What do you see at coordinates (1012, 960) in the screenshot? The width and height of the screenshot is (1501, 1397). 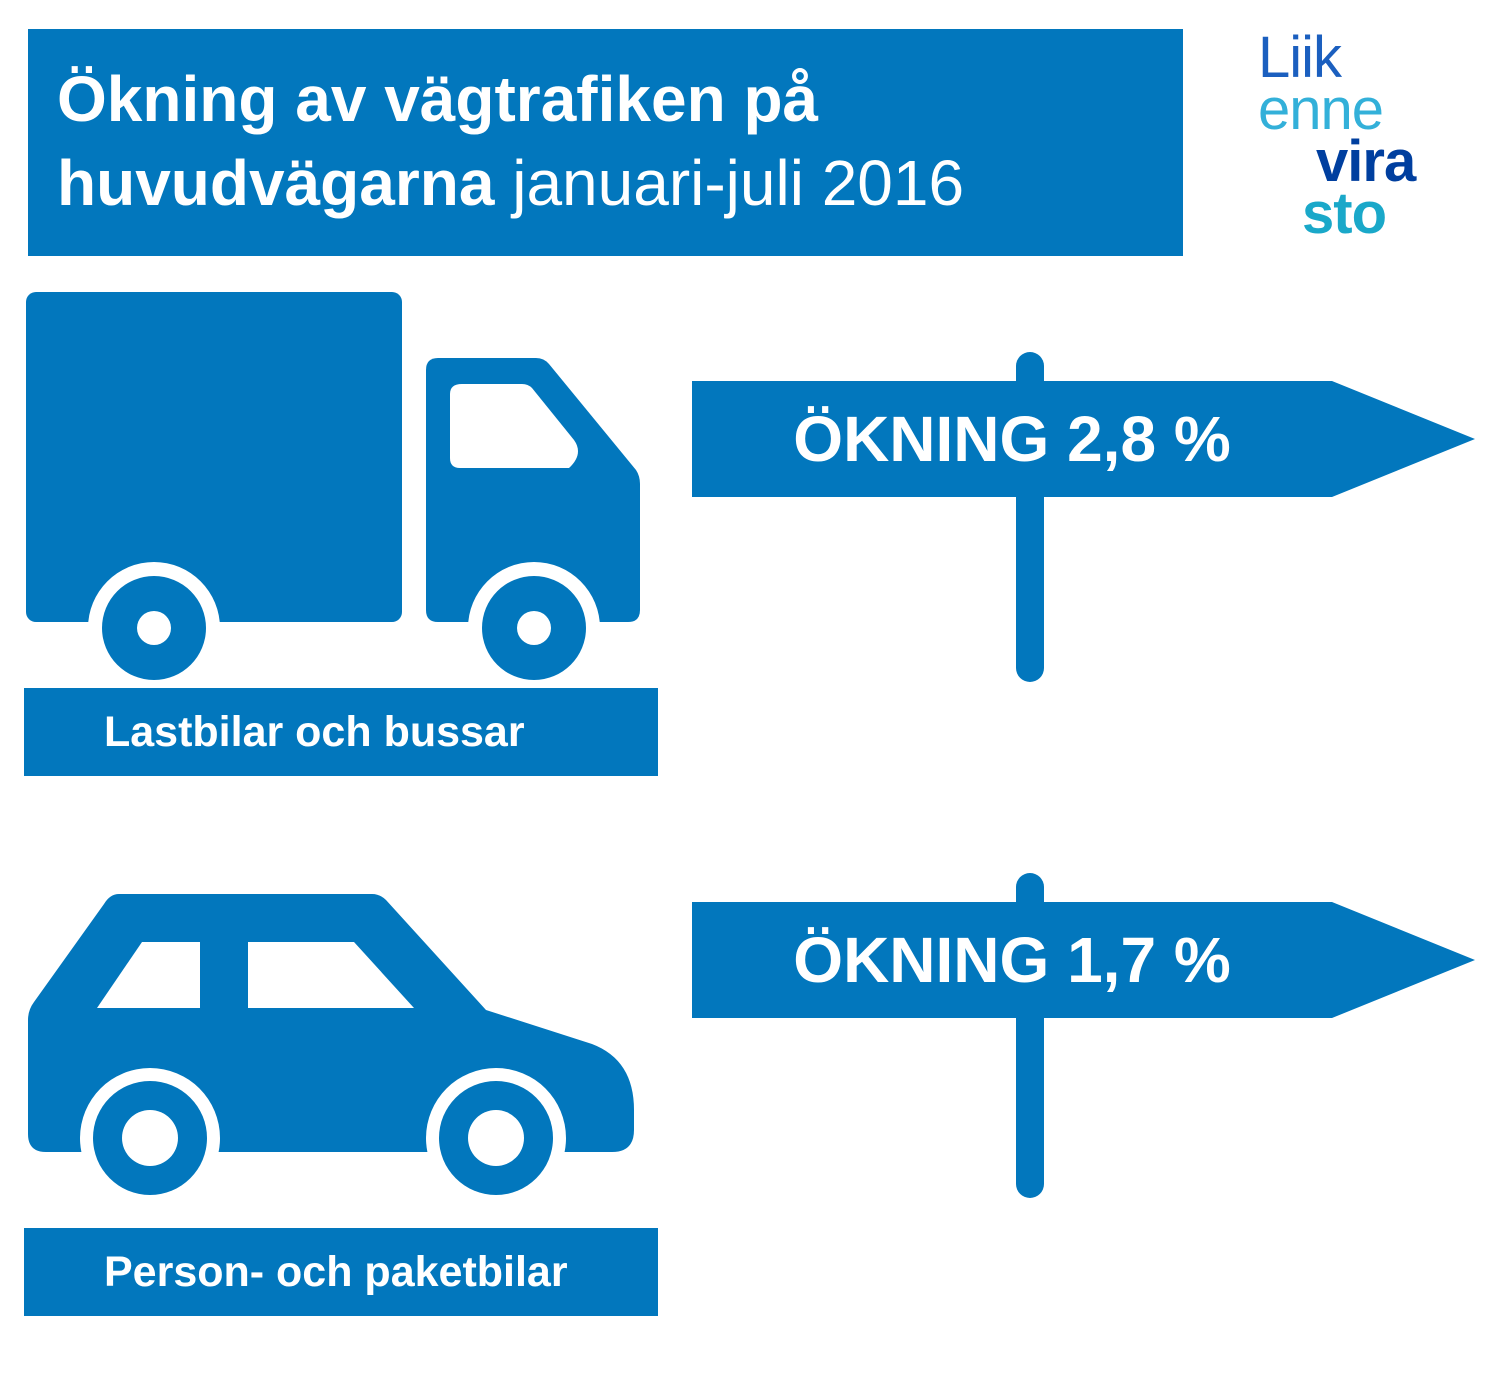 I see `sign-text-cars: ÖKNING 1,7 %` at bounding box center [1012, 960].